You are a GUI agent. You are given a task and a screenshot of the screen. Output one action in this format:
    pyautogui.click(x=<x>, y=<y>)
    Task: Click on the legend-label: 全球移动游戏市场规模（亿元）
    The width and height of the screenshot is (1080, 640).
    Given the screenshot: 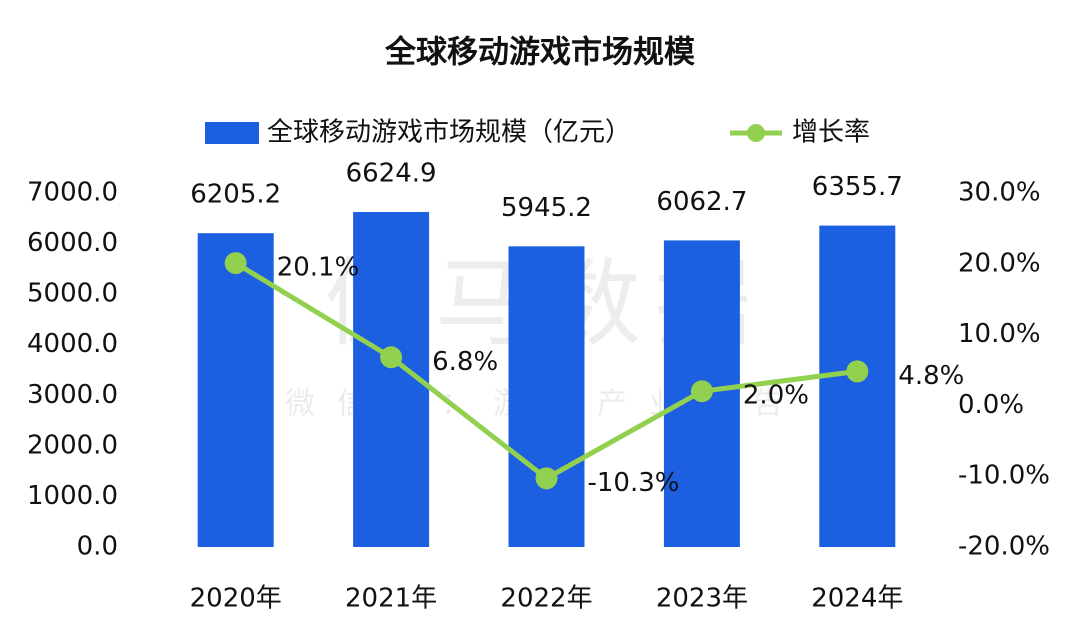 What is the action you would take?
    pyautogui.click(x=449, y=133)
    